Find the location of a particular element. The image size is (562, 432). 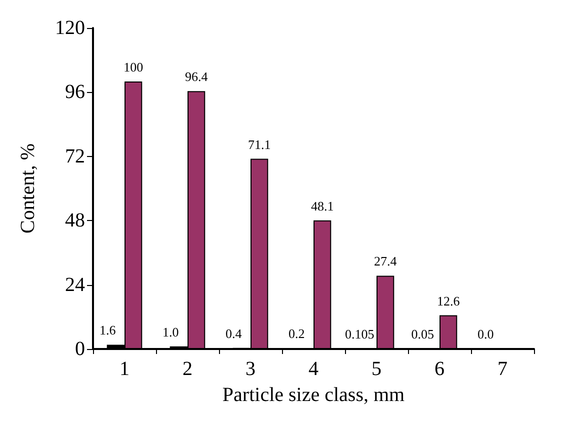

data-label: 71.1 is located at coordinates (259, 144).